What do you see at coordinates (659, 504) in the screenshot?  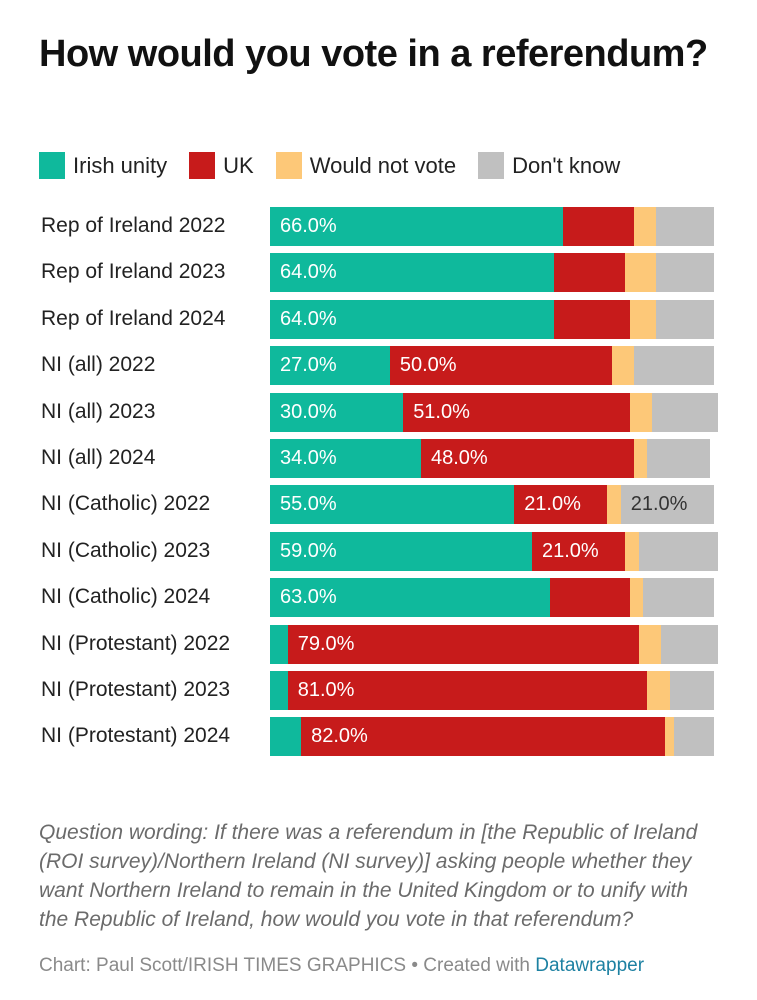 I see `data-label-don-t-know: 21.0%` at bounding box center [659, 504].